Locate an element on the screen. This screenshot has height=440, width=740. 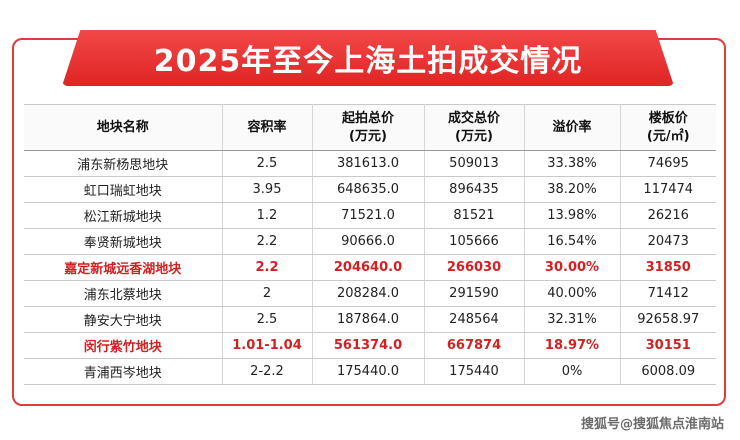
table-row: 嘉定新城远香湖地块 2.2 204640.0 266030 30.00% 31850 is located at coordinates (370, 267).